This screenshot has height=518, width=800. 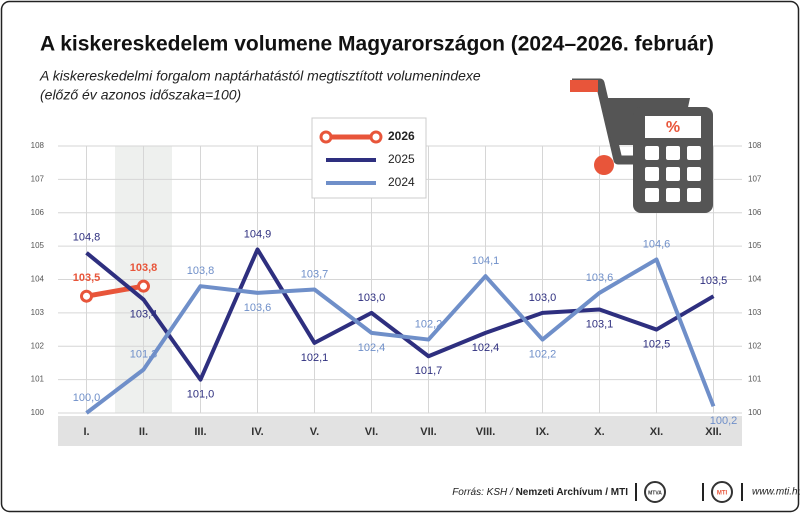 What do you see at coordinates (258, 234) in the screenshot?
I see `data-label: 104,9` at bounding box center [258, 234].